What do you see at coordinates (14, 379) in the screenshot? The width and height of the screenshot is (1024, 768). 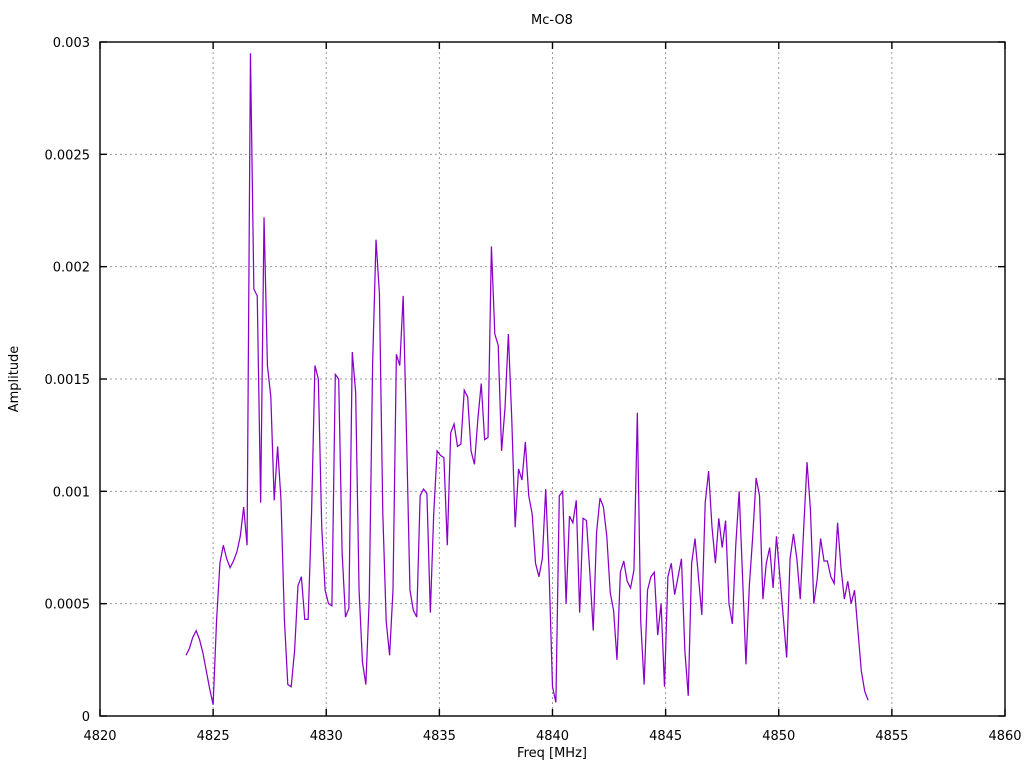 I see `y-axis-title: Amplitude` at bounding box center [14, 379].